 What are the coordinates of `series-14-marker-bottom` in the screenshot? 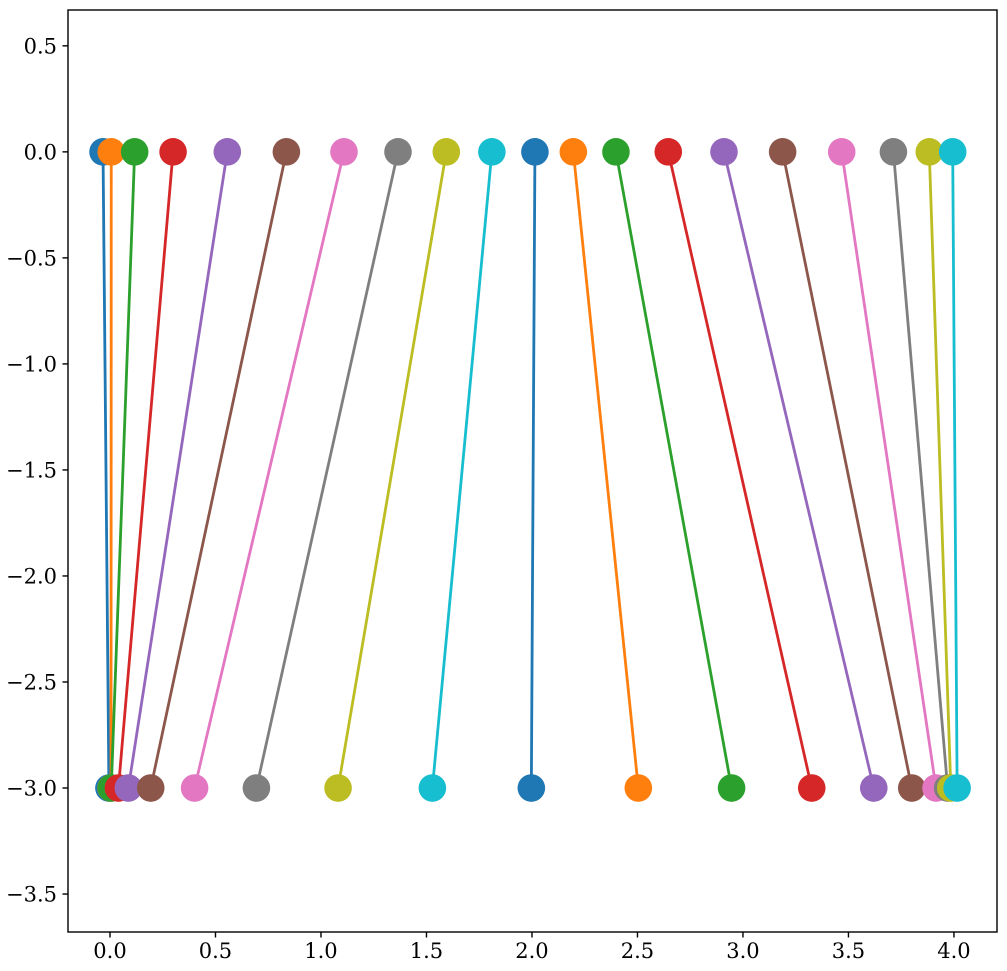 It's located at (873, 788).